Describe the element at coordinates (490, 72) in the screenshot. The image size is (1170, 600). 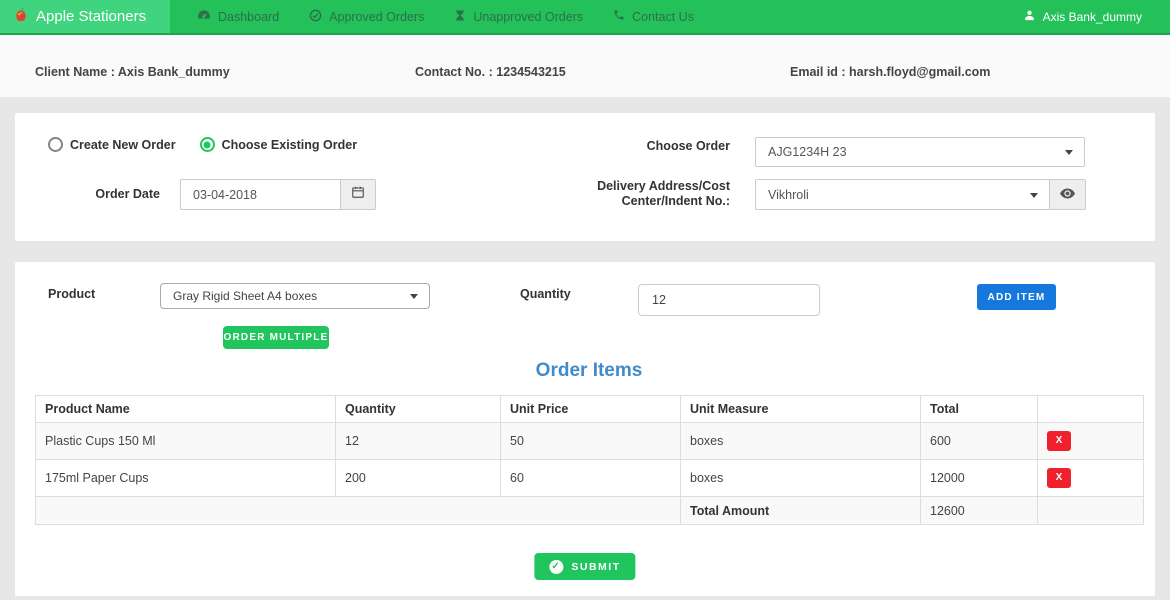
I see `client-contact: Contact No. : 1234543215` at that location.